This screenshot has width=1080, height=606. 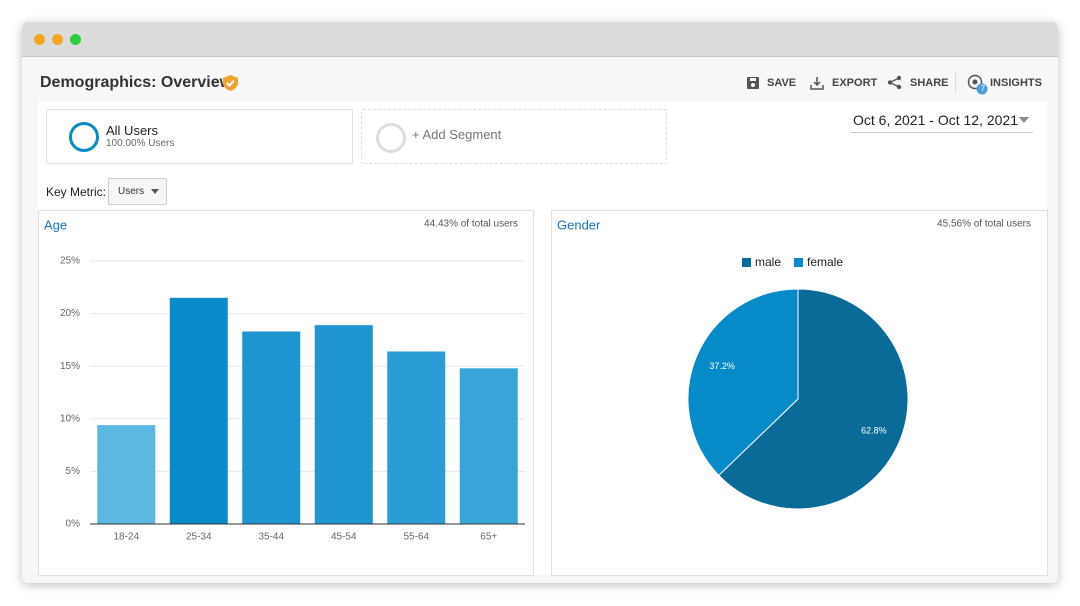 What do you see at coordinates (132, 130) in the screenshot?
I see `segment-name: All Users` at bounding box center [132, 130].